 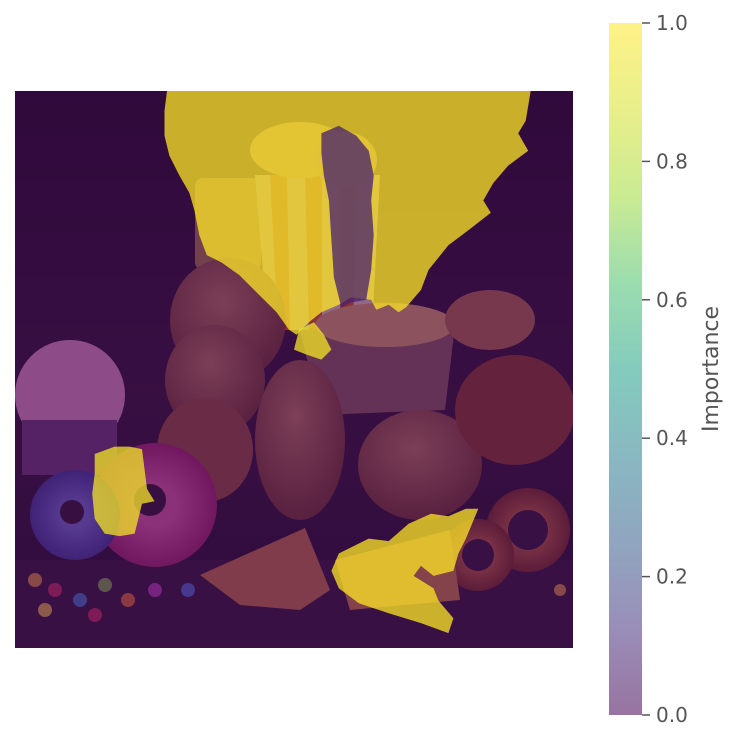 What do you see at coordinates (711, 369) in the screenshot?
I see `colorbar-label: Importance` at bounding box center [711, 369].